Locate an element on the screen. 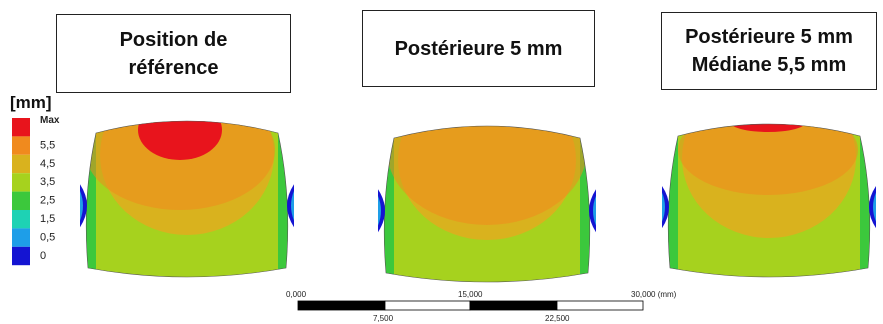  scale-label: 7,500 is located at coordinates (383, 318).